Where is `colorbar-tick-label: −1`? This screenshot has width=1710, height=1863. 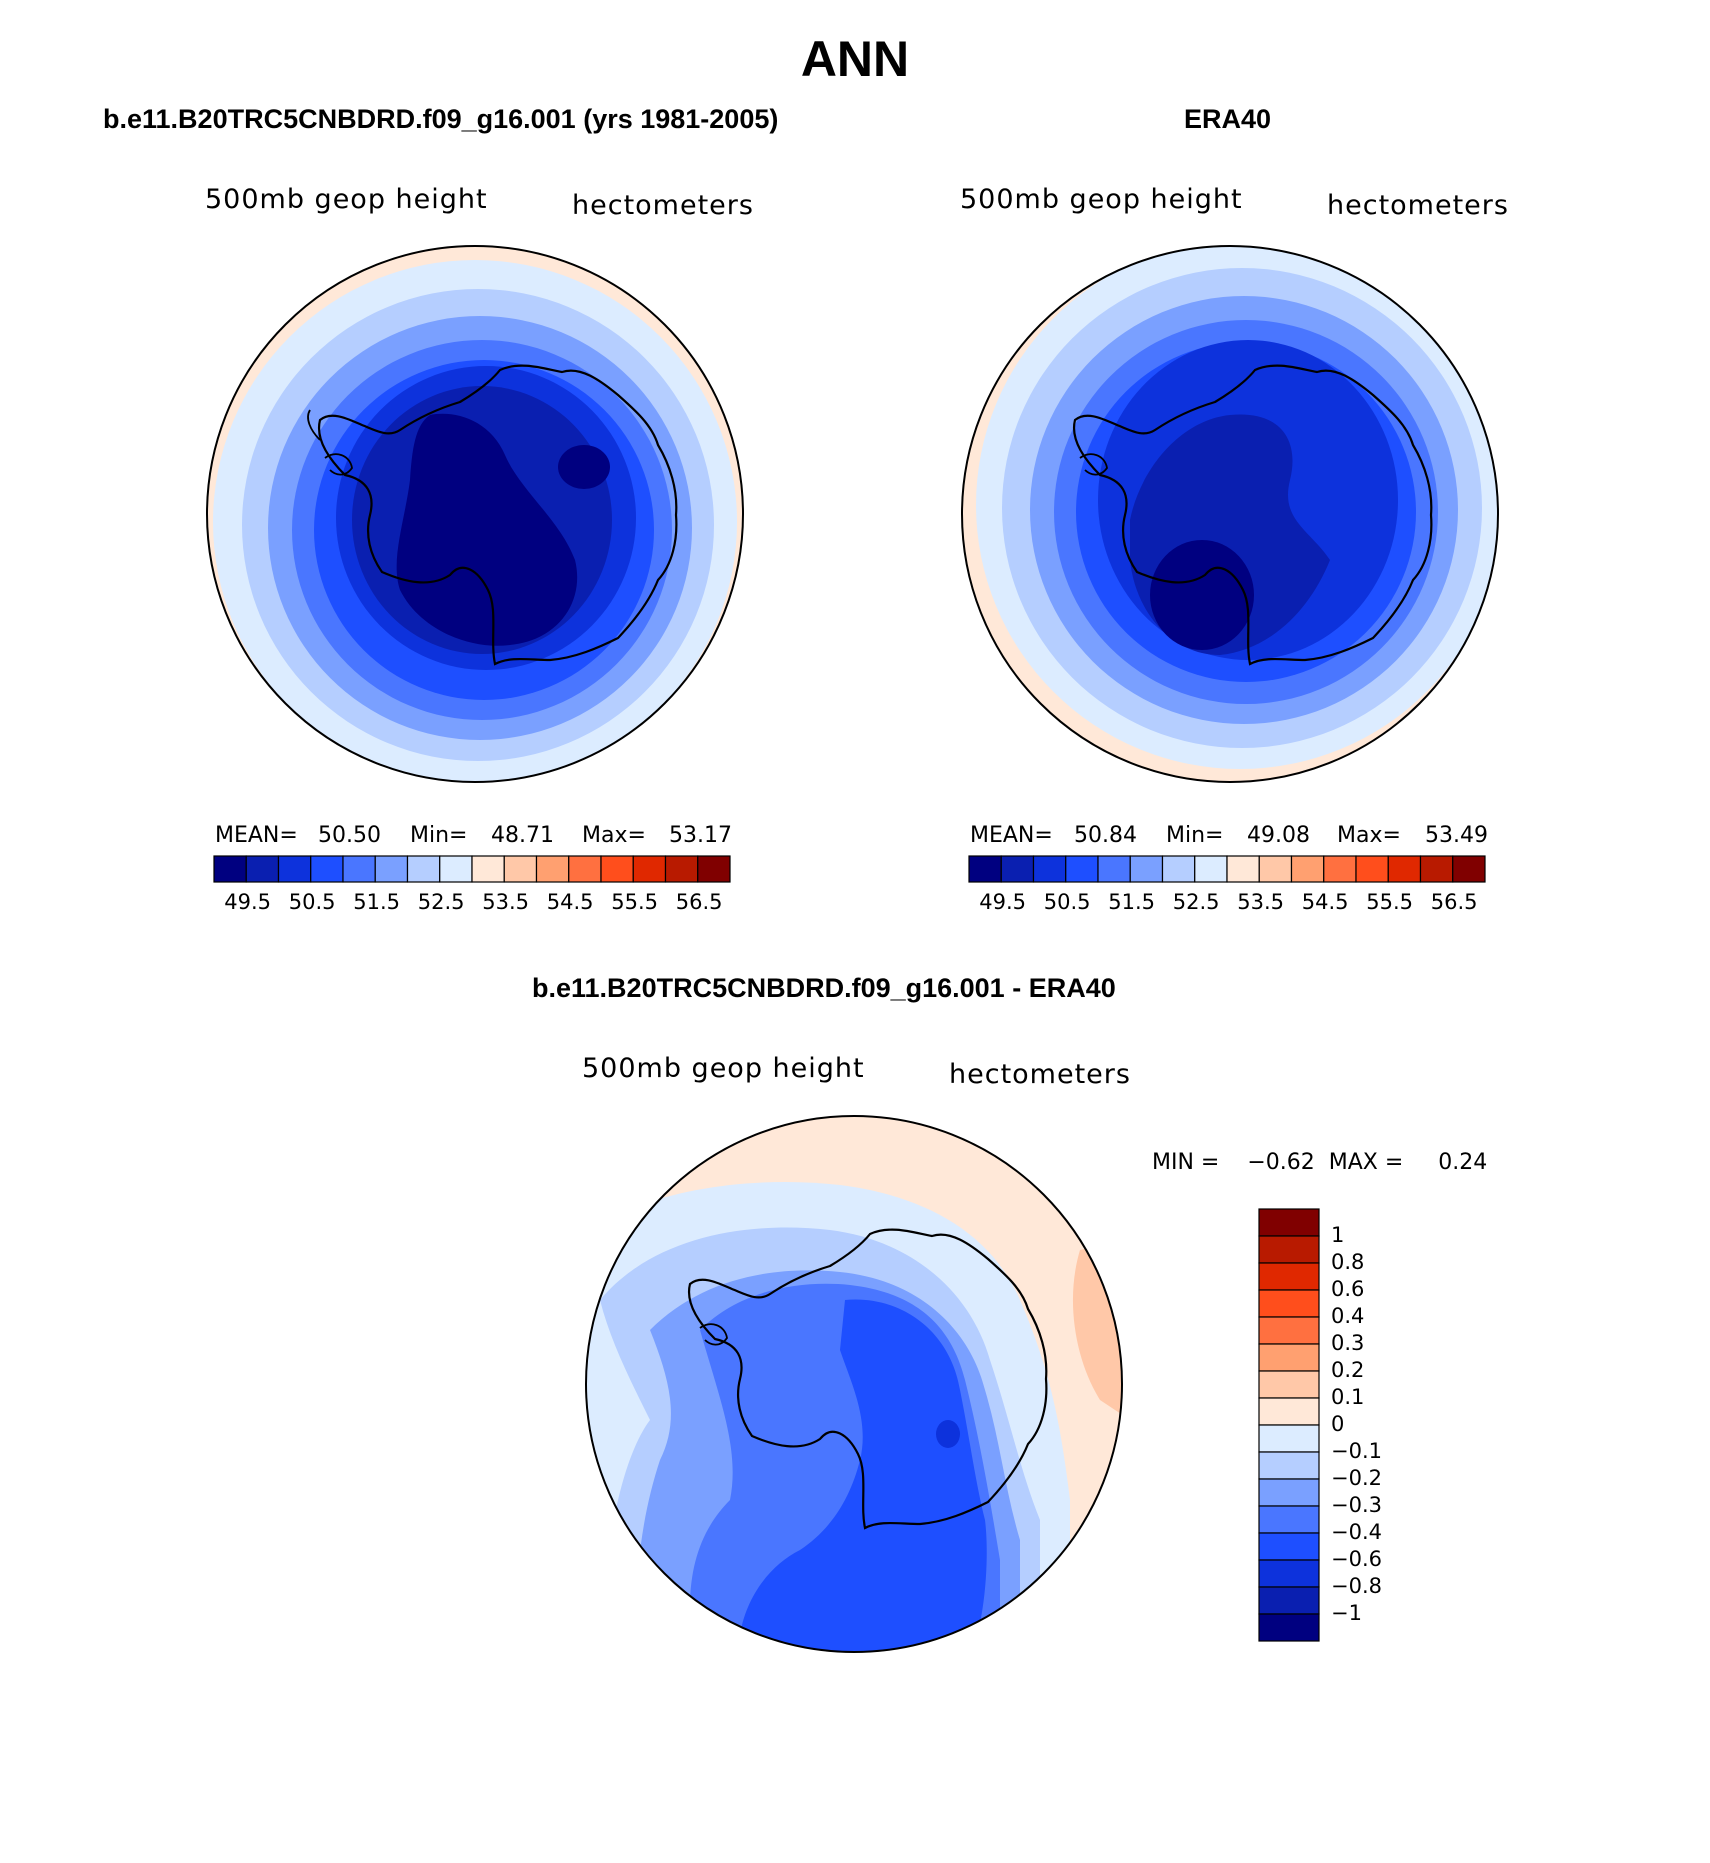 colorbar-tick-label: −1 is located at coordinates (1346, 1613).